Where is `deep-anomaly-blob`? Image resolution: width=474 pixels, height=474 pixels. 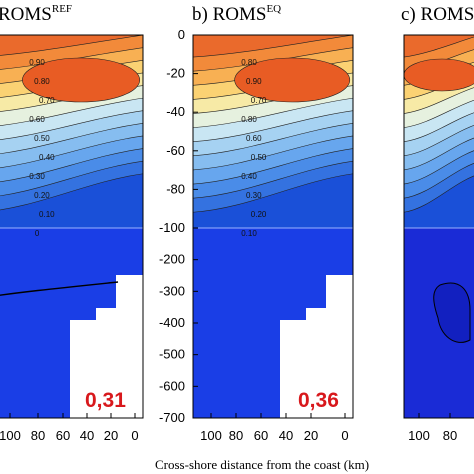
deep-anomaly-blob is located at coordinates (452, 312).